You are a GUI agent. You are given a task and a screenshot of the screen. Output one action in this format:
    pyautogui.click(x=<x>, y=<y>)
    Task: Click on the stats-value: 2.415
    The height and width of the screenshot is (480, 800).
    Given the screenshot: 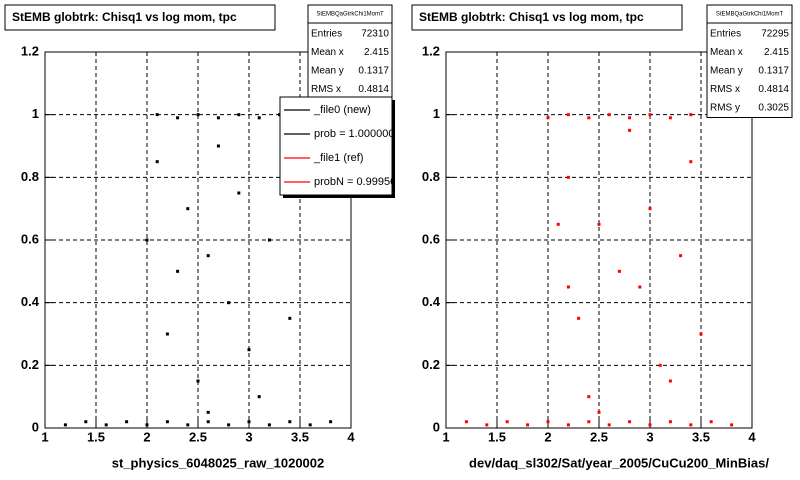 What is the action you would take?
    pyautogui.click(x=376, y=52)
    